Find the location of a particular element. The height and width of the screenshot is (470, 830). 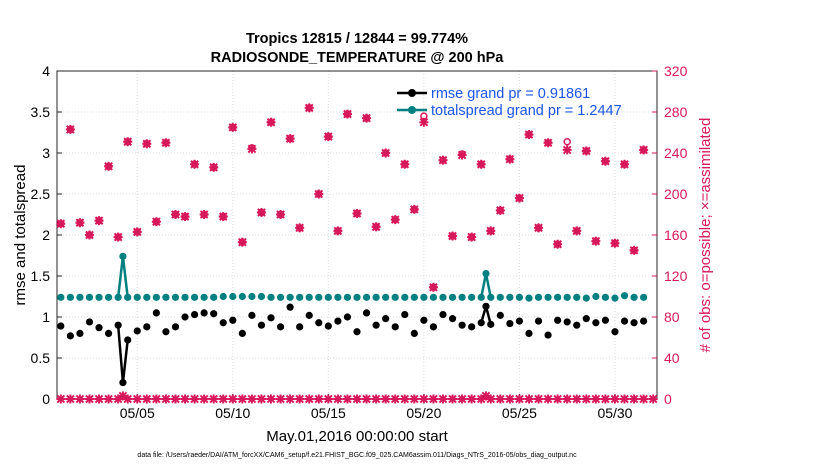

y-left-tick-label: 3 is located at coordinates (46, 153).